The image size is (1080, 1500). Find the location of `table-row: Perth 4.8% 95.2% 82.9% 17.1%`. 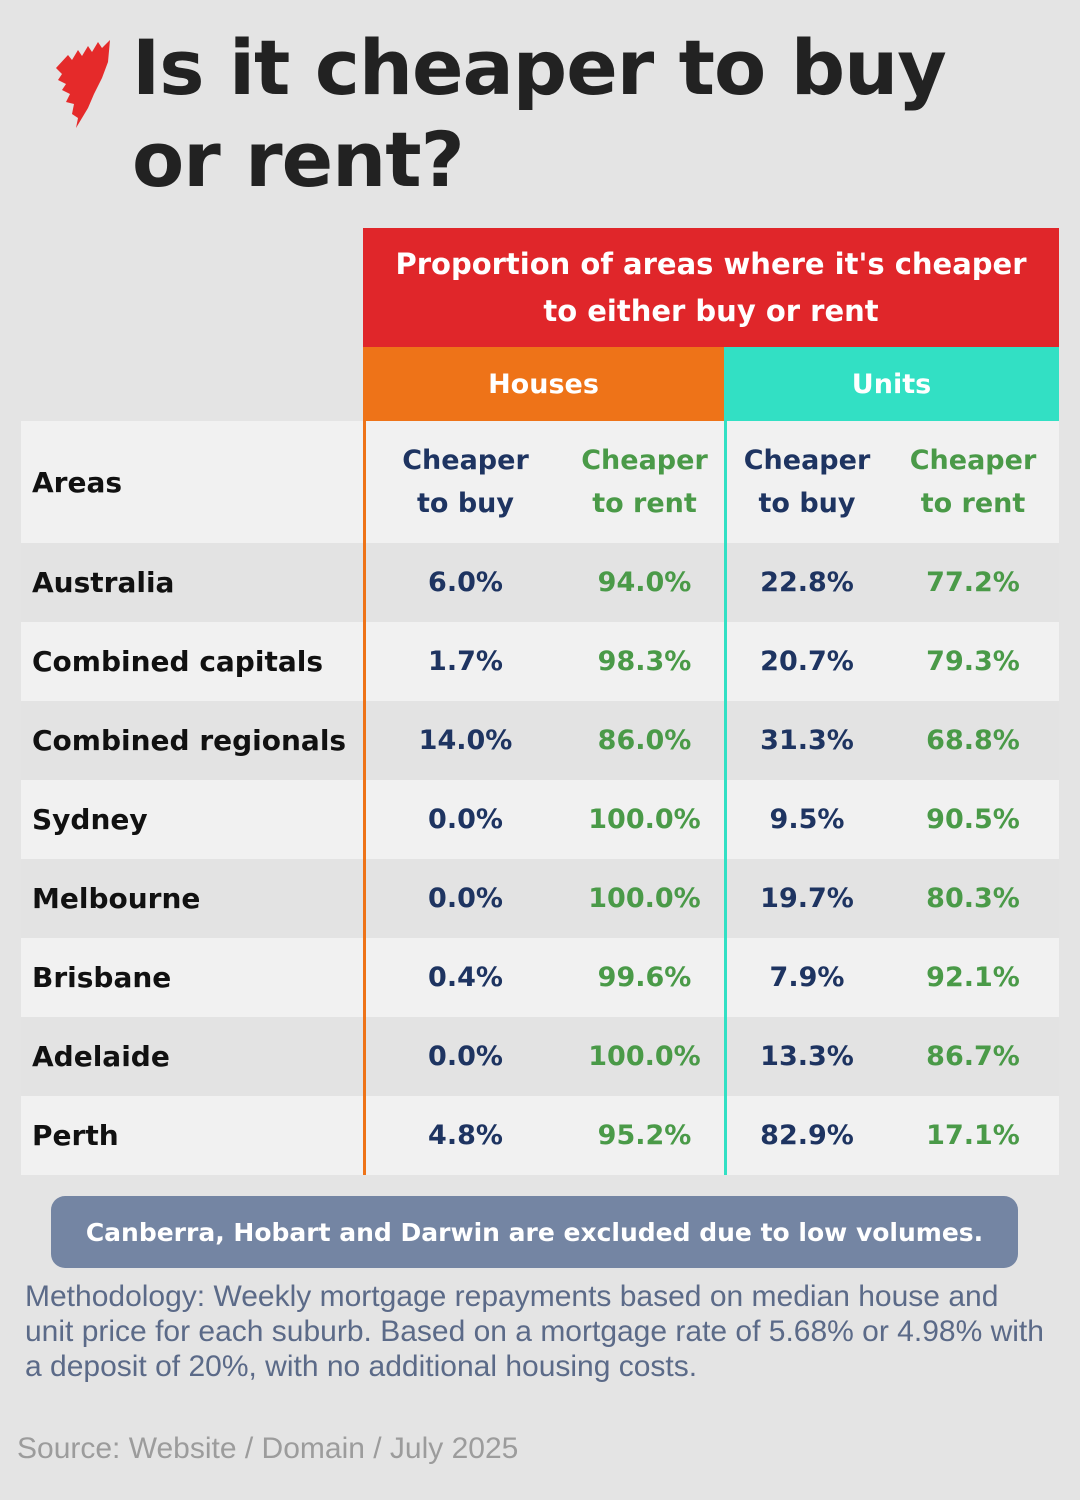

table-row: Perth 4.8% 95.2% 82.9% 17.1% is located at coordinates (540, 1135).